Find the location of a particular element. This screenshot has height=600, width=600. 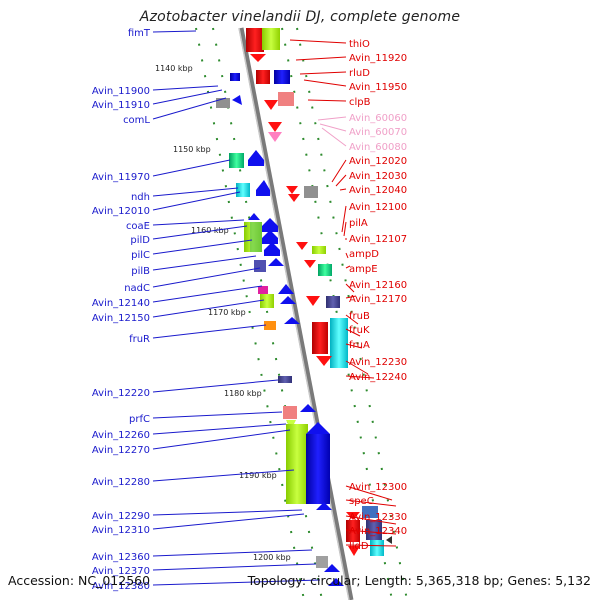

gene-label: lldD is located at coordinates (359, 546).